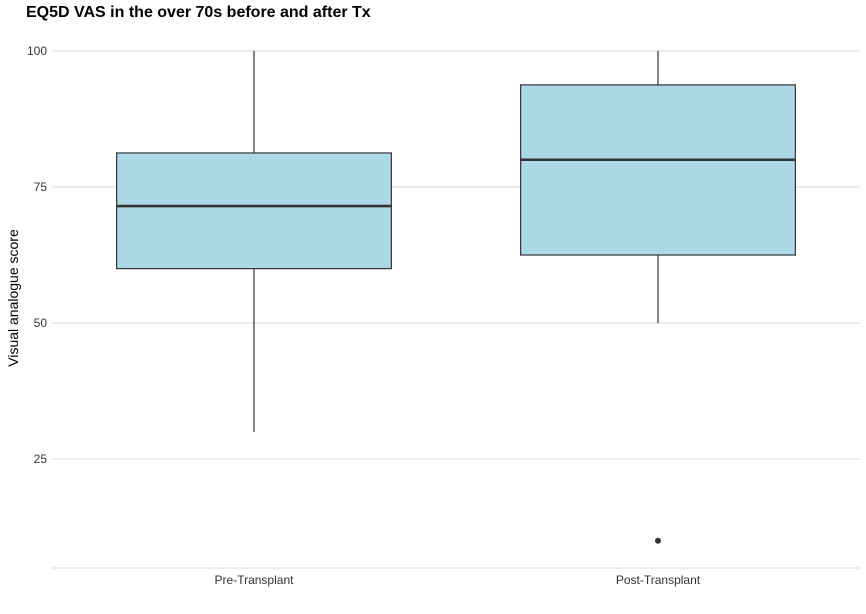  What do you see at coordinates (13, 298) in the screenshot?
I see `y-axis-title: Visual analogue score` at bounding box center [13, 298].